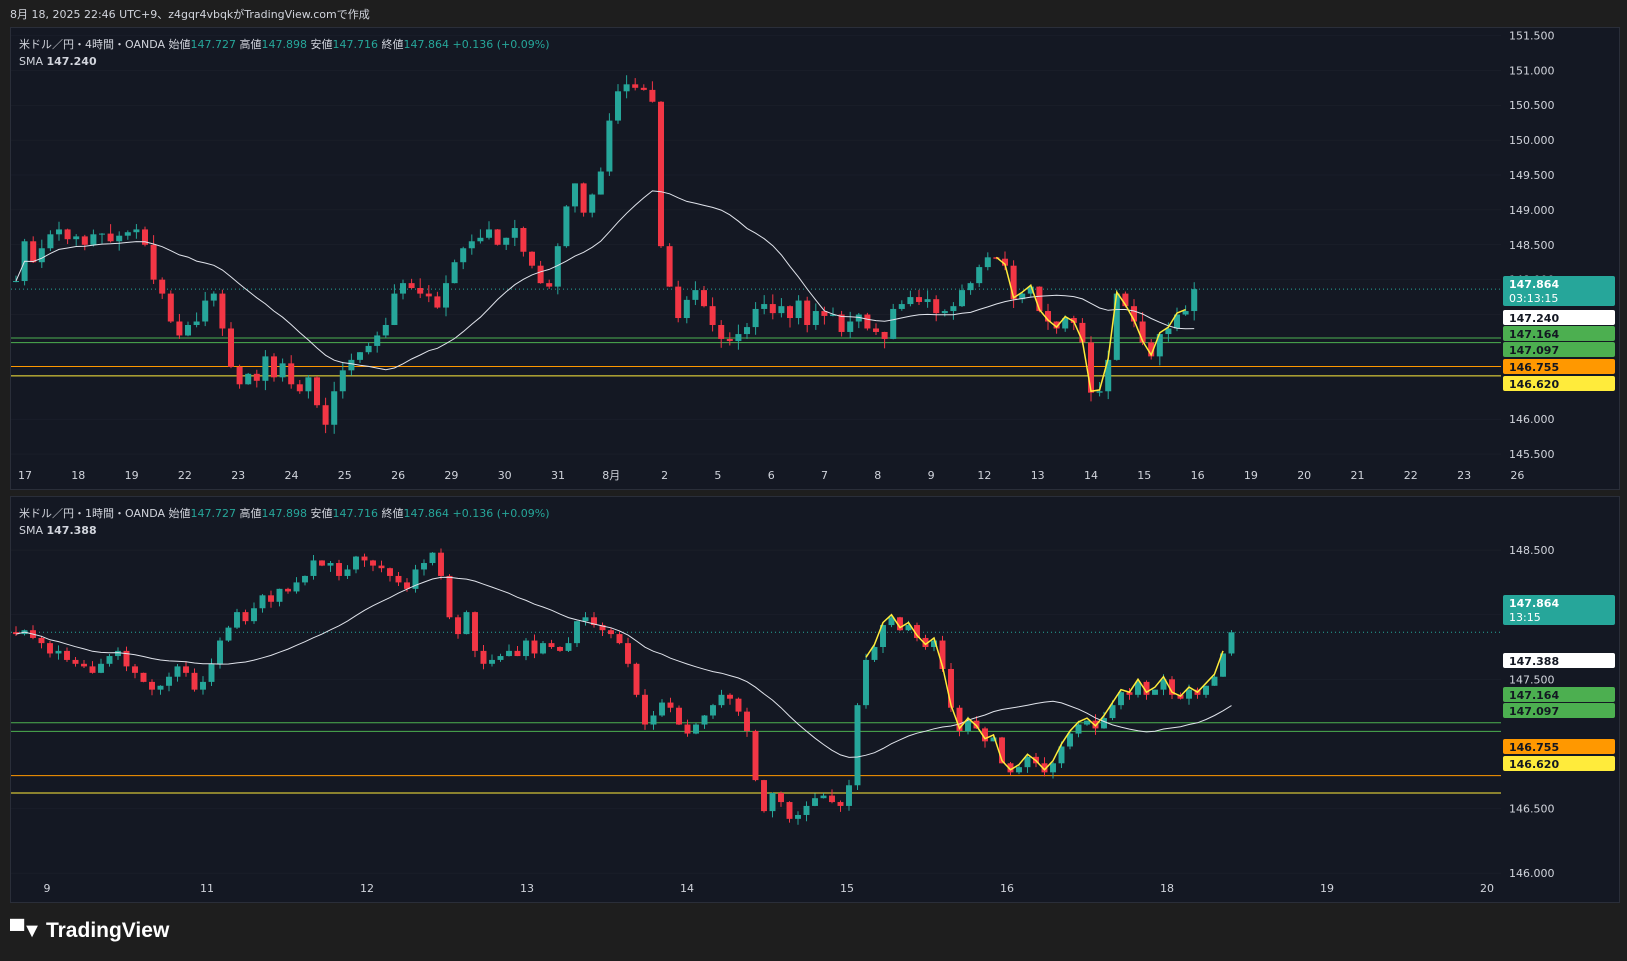  What do you see at coordinates (1358, 475) in the screenshot?
I see `x-tick-label: 21` at bounding box center [1358, 475].